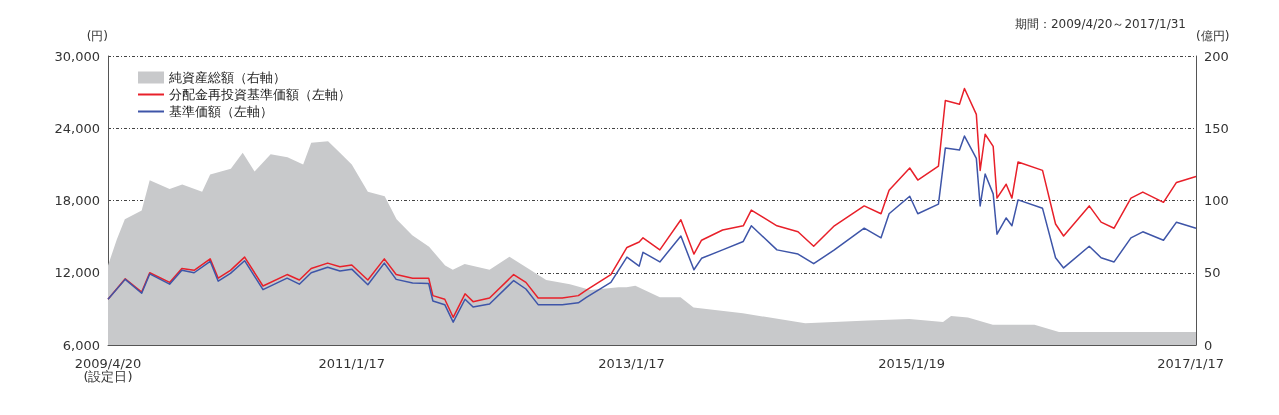 The width and height of the screenshot is (1279, 415). I want to click on x-tick-label: 2017/1/17, so click(1190, 363).